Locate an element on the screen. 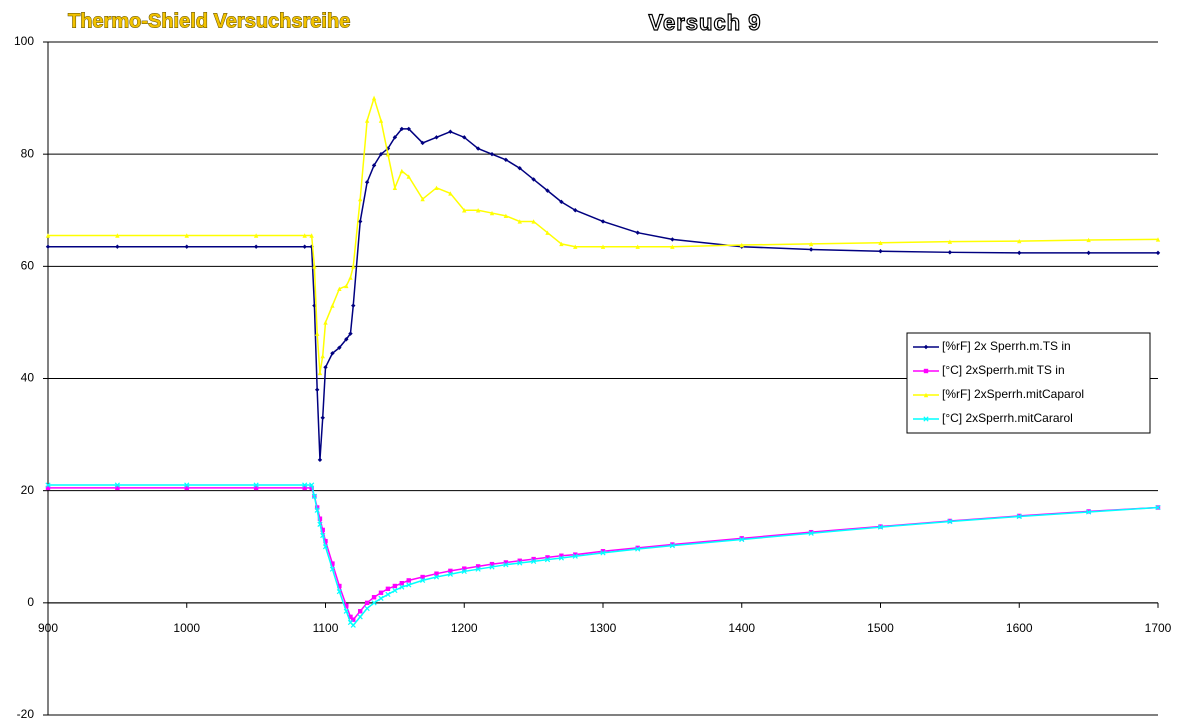 The width and height of the screenshot is (1183, 727). x-tick-label: 1200 is located at coordinates (464, 628).